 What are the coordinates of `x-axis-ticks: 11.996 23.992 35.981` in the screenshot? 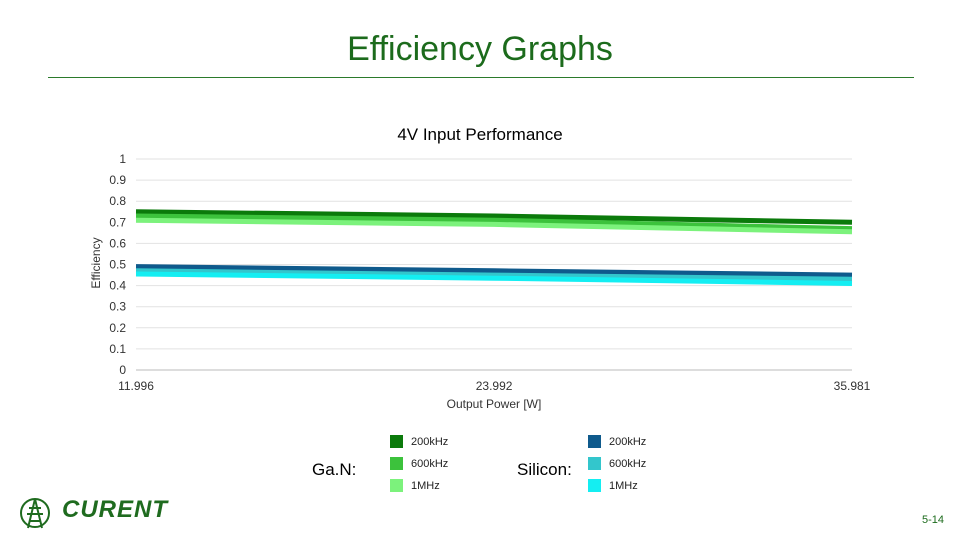 It's located at (494, 386).